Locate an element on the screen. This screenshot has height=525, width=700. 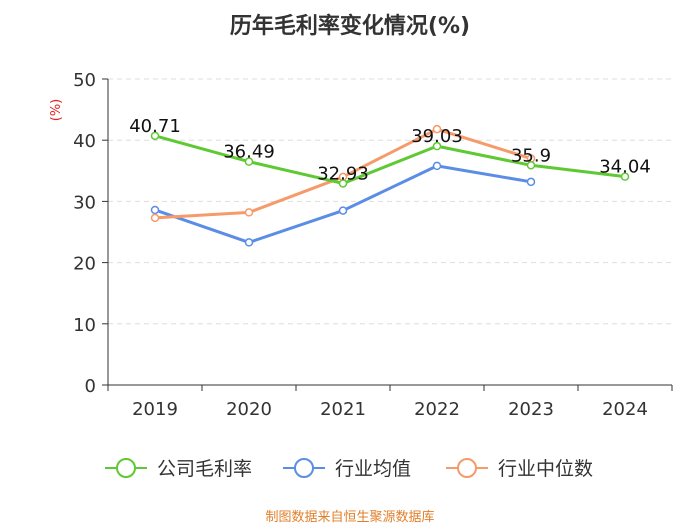
y-axis-label: (%) is located at coordinates (56, 110).